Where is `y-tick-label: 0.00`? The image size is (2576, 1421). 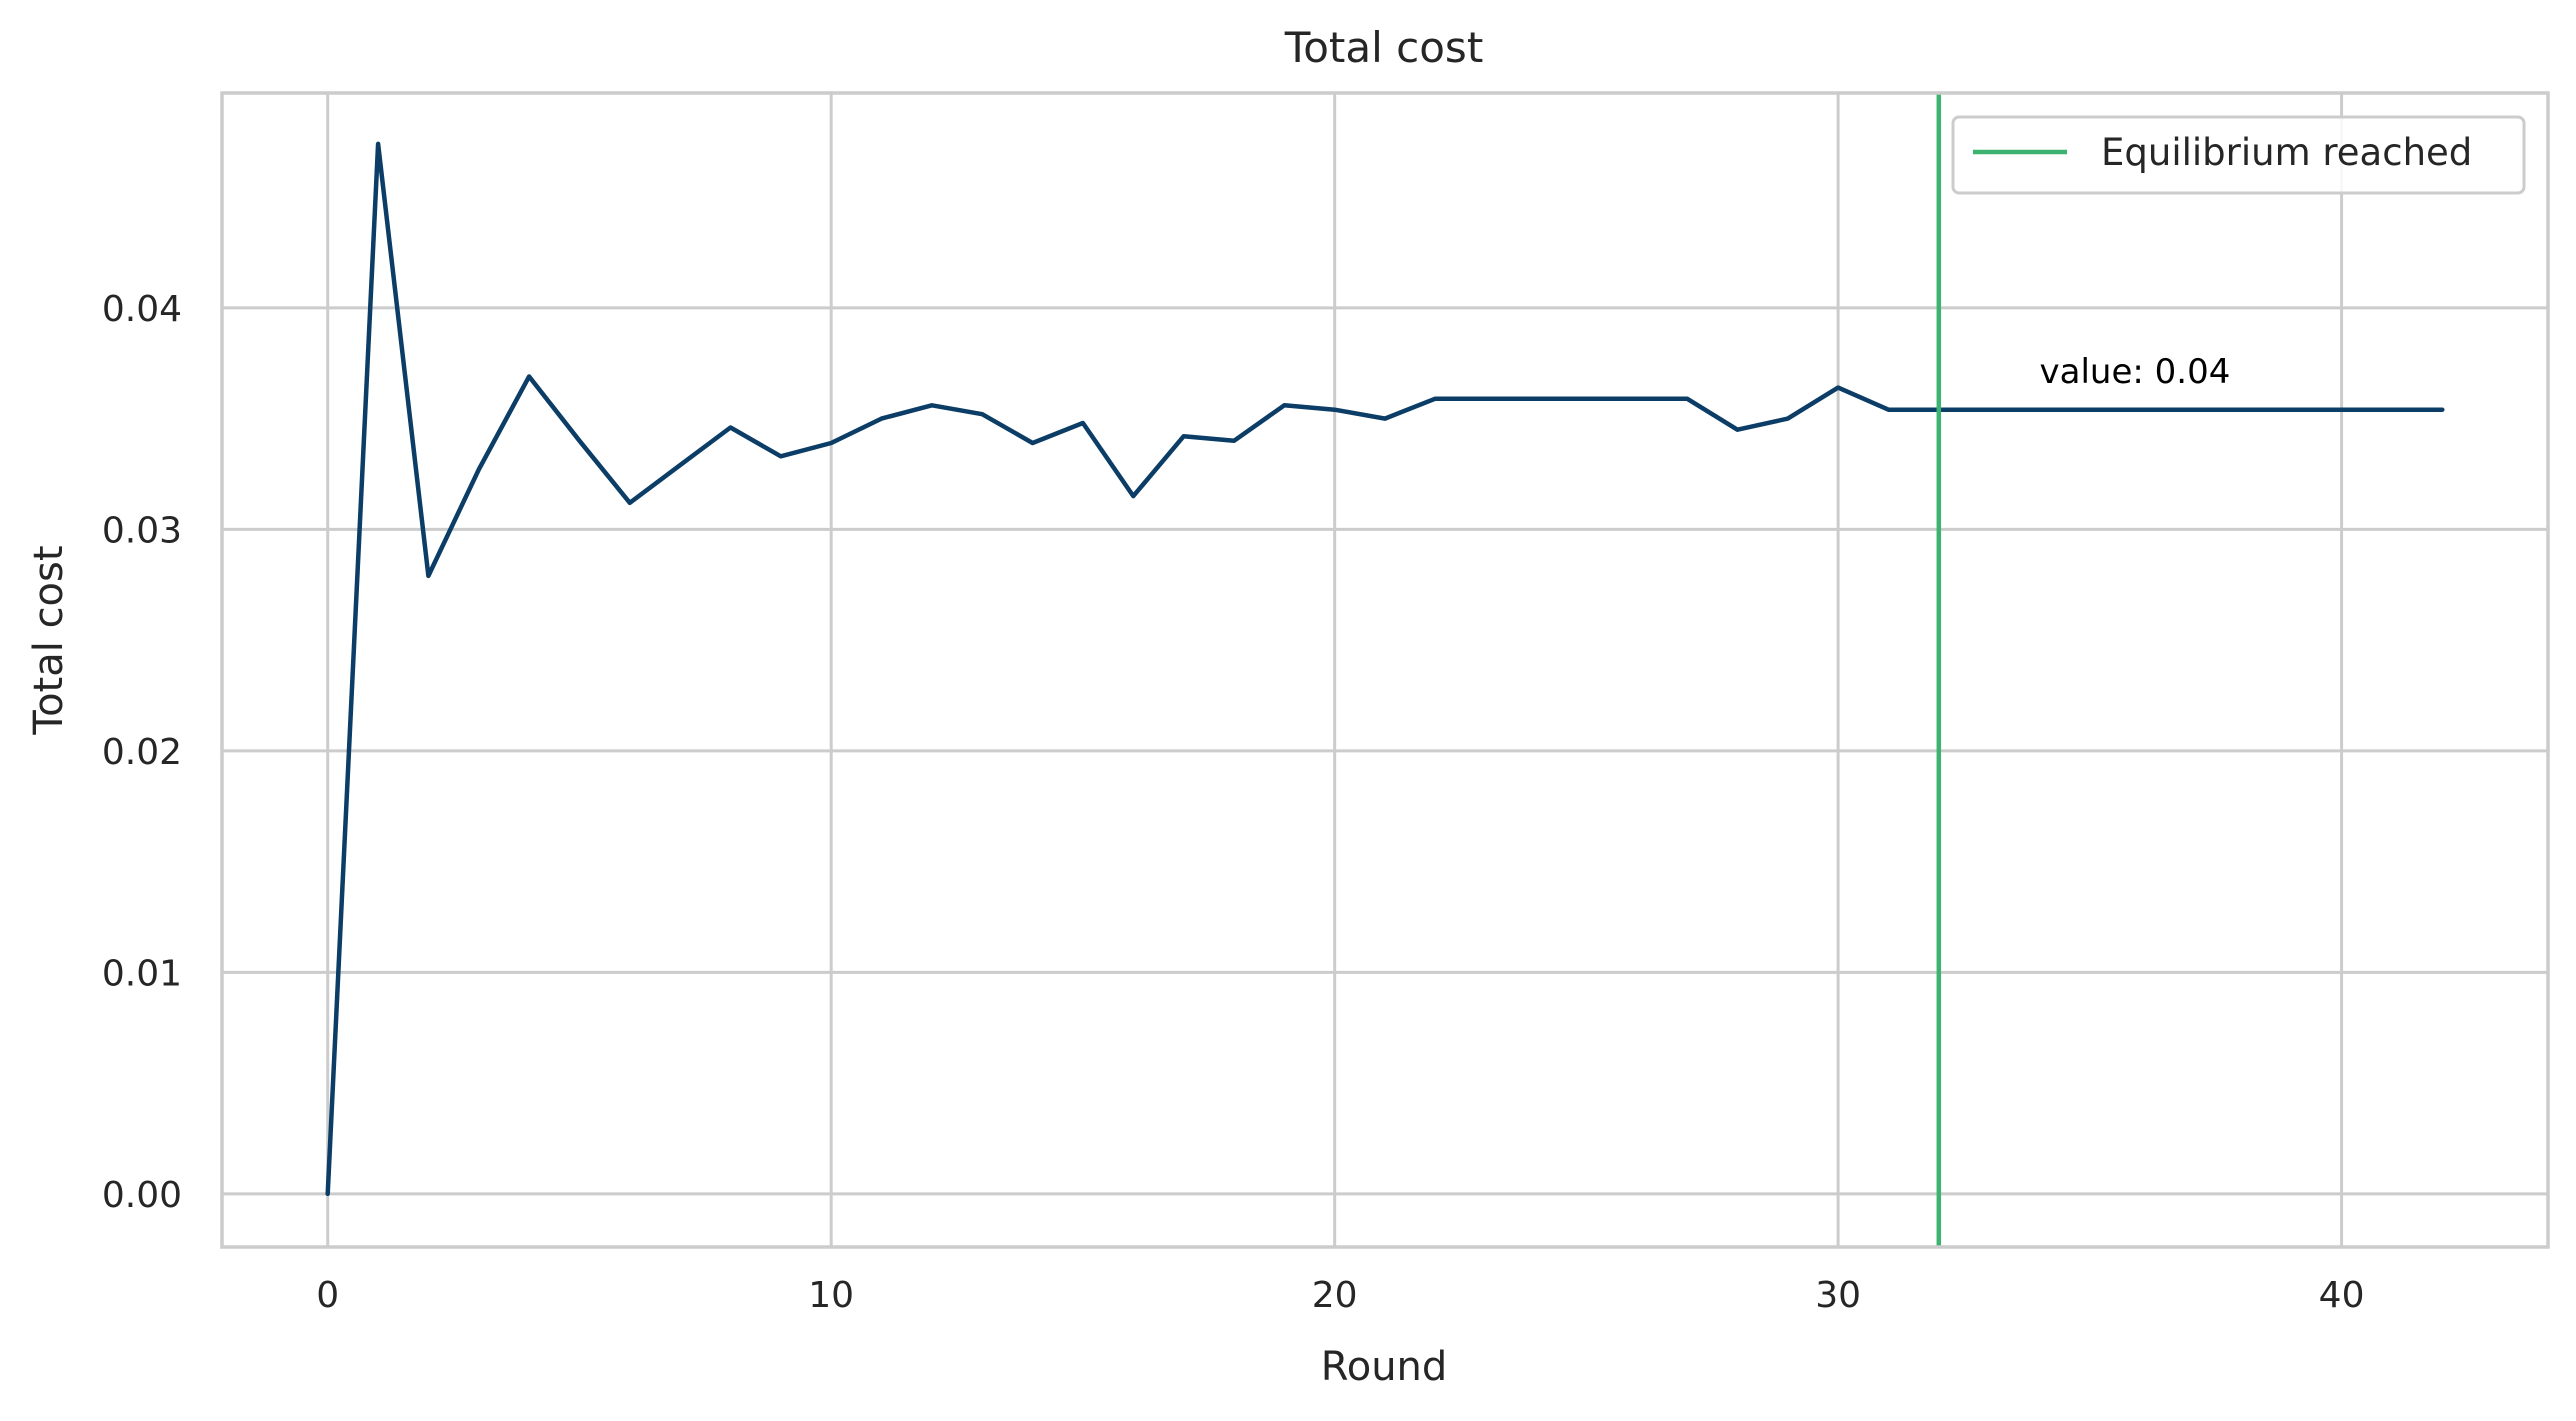
y-tick-label: 0.00 is located at coordinates (142, 1195).